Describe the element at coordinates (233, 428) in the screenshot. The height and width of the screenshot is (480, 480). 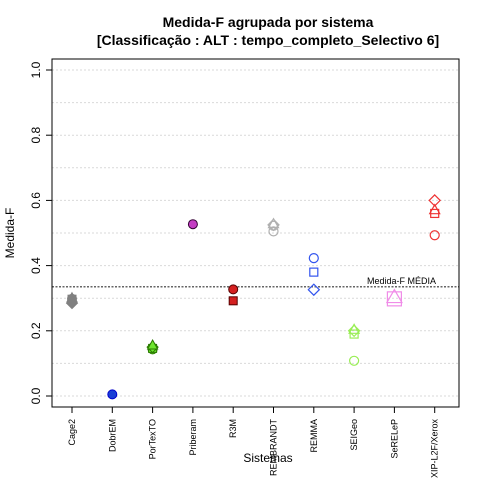
I see `x-tick-label: R3M` at that location.